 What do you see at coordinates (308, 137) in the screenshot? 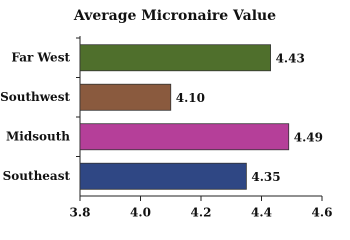
I see `value-label: 4.49` at bounding box center [308, 137].